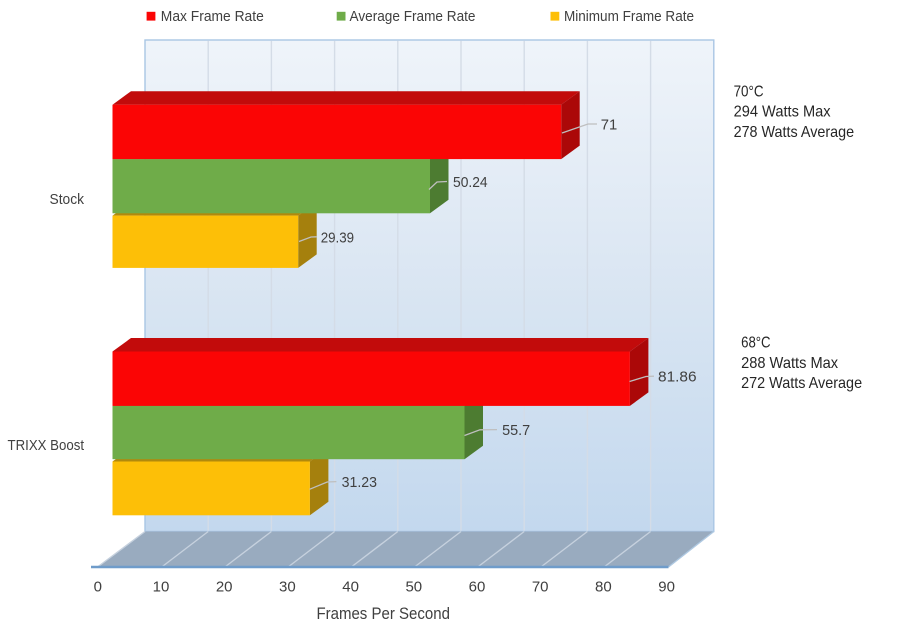 The width and height of the screenshot is (915, 640). Describe the element at coordinates (67, 199) in the screenshot. I see `svg-text: Stock` at that location.